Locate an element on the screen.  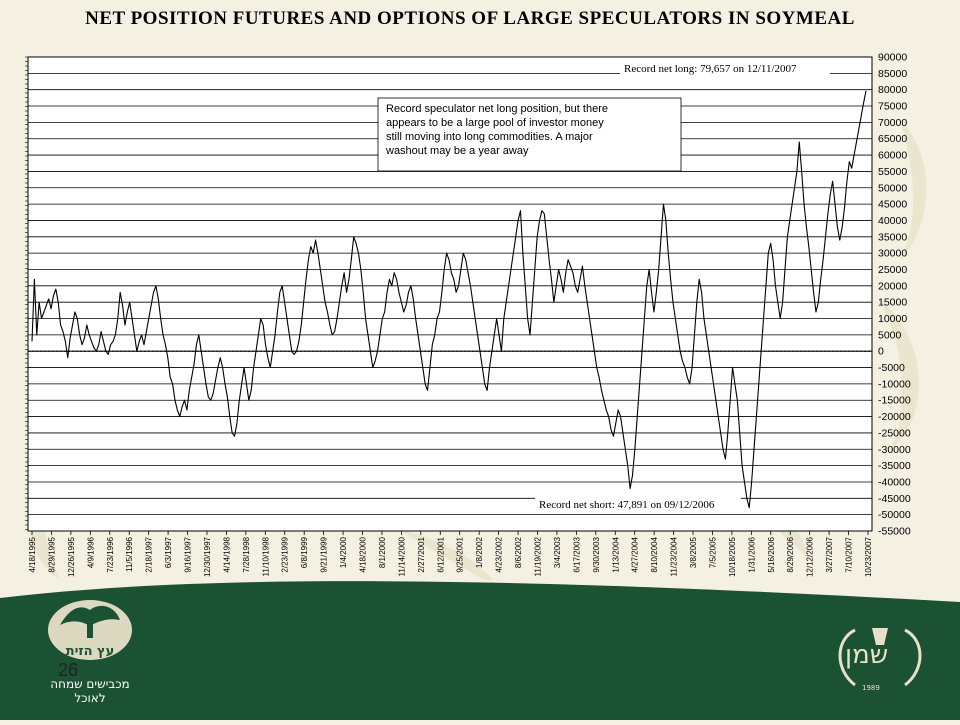
x-tick-label: 12/12/2006 is located at coordinates (810, 556).